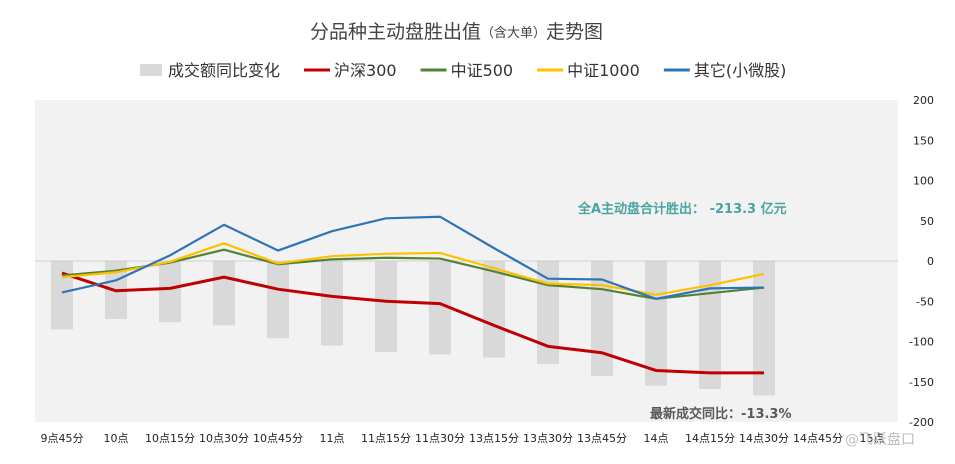 The width and height of the screenshot is (955, 464). I want to click on watermark: @飞跃盘口, so click(880, 439).